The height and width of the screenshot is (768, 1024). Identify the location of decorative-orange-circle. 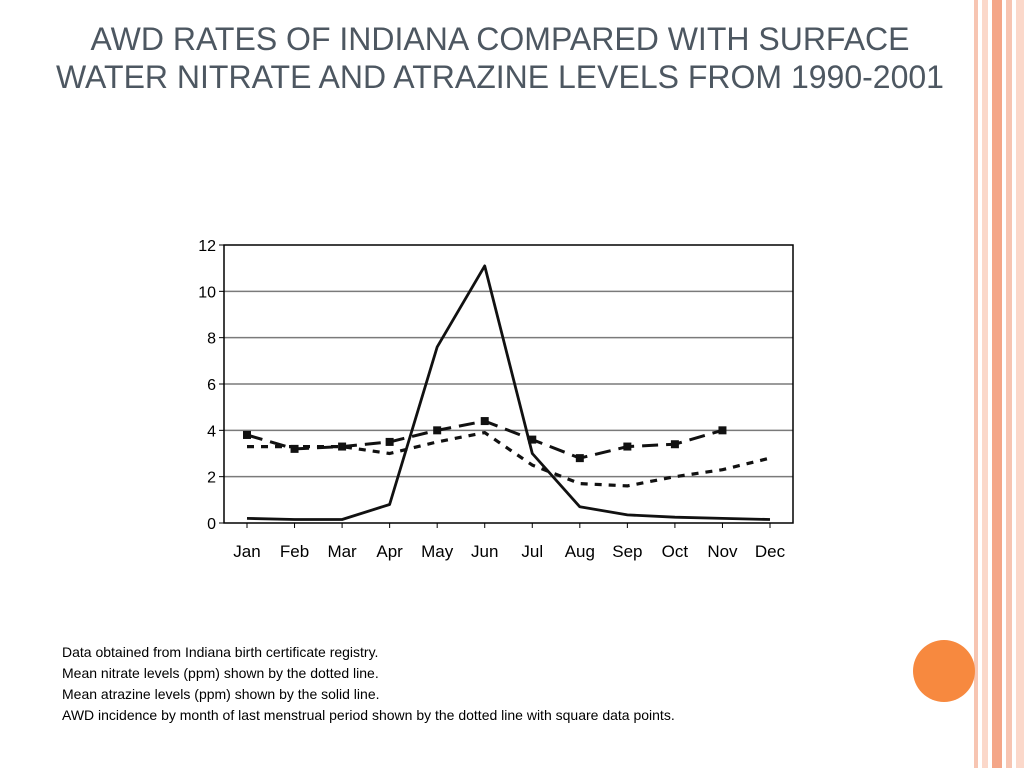
(944, 671).